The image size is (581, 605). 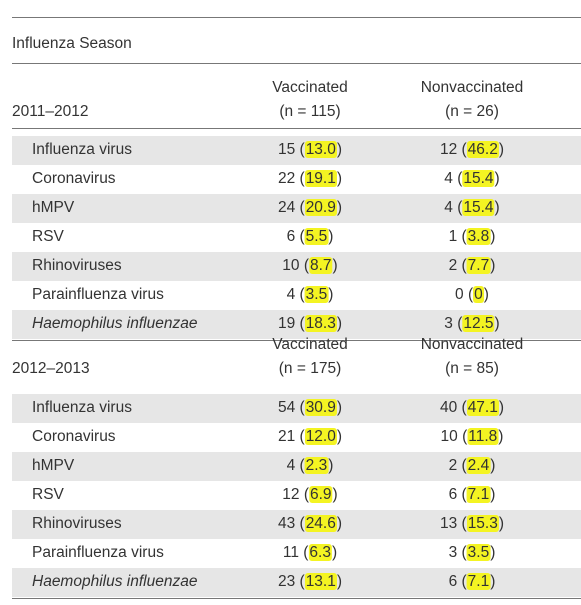 What do you see at coordinates (478, 323) in the screenshot?
I see `percent: 12.5` at bounding box center [478, 323].